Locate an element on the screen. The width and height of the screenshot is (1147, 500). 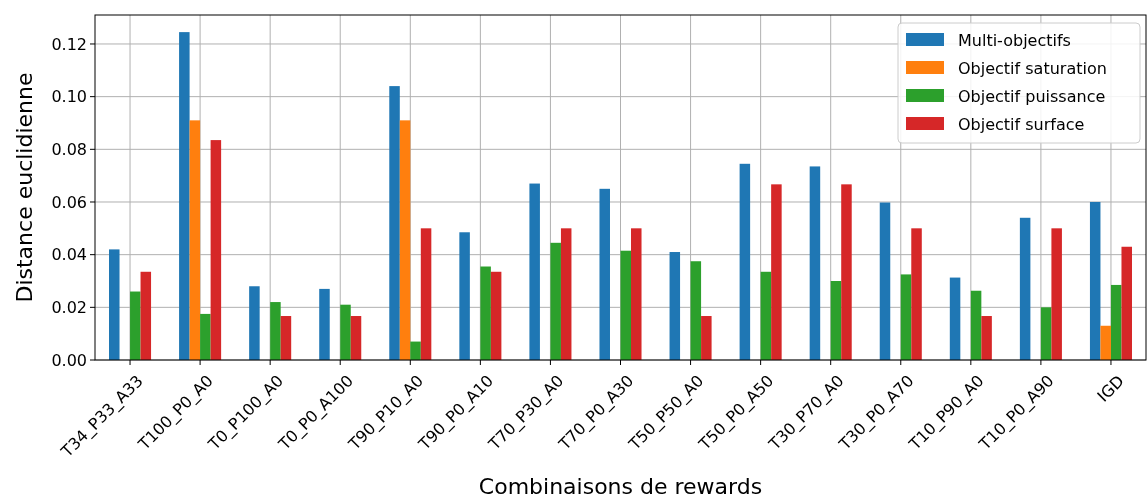
legend-label: Objectif surface is located at coordinates (1021, 124).